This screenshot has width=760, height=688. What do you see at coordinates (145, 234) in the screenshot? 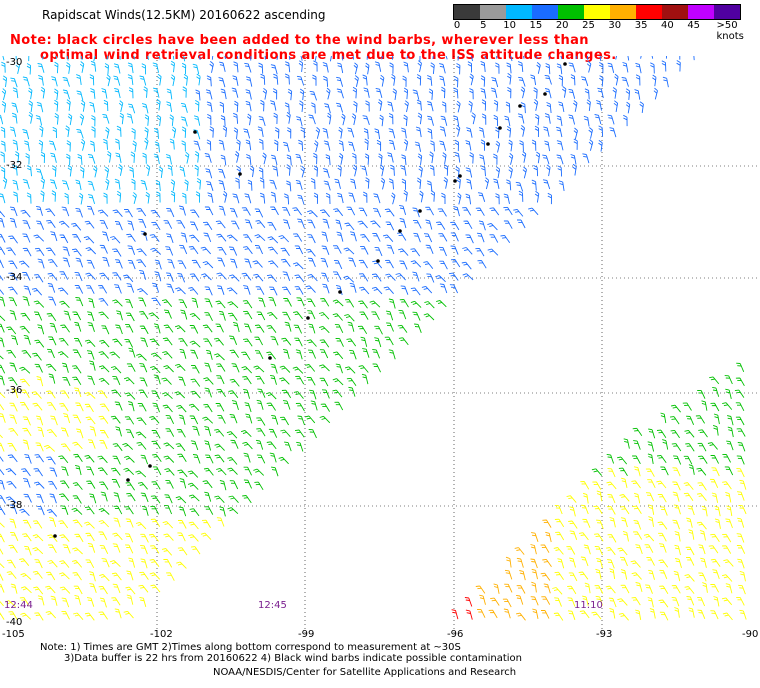
I see `contamination-marker` at bounding box center [145, 234].